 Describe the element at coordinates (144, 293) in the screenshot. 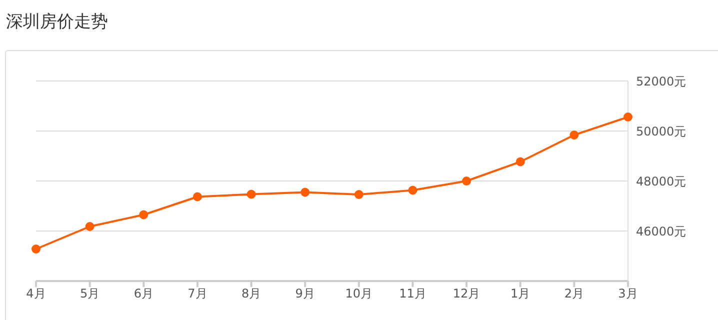

I see `x-tick-label: 6月` at that location.